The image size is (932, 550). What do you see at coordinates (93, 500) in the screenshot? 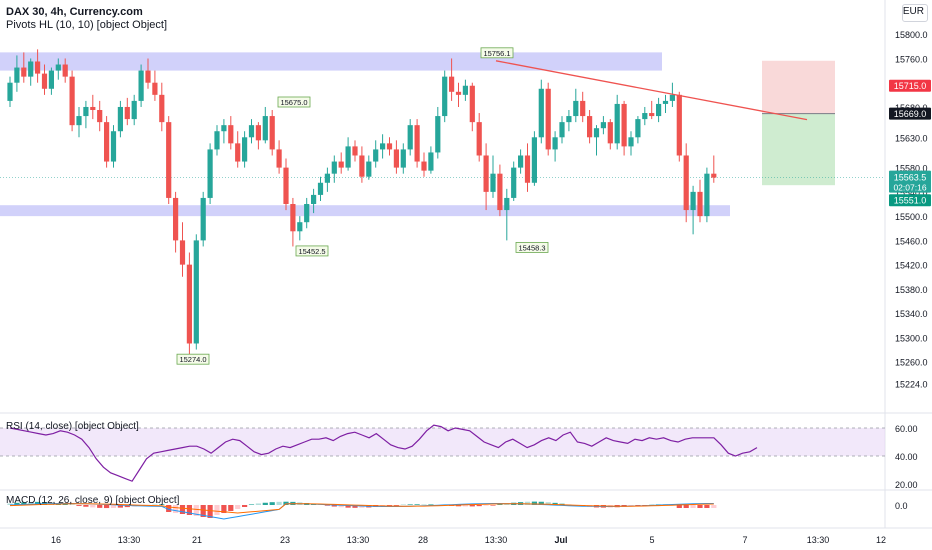
I see `macd-indicator-label: MACD (12, 26, close, 9) [object Object]` at bounding box center [93, 500].